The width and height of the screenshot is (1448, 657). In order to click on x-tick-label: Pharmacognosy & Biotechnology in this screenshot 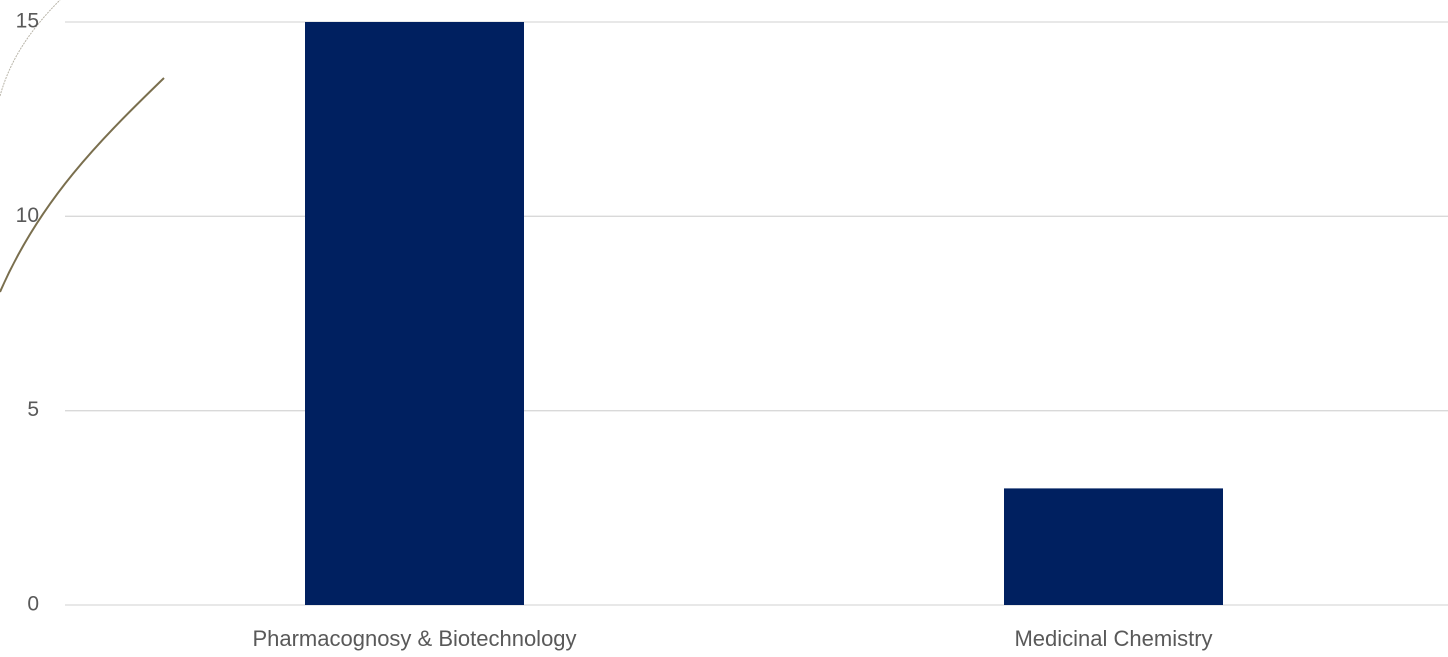, I will do `click(414, 638)`.